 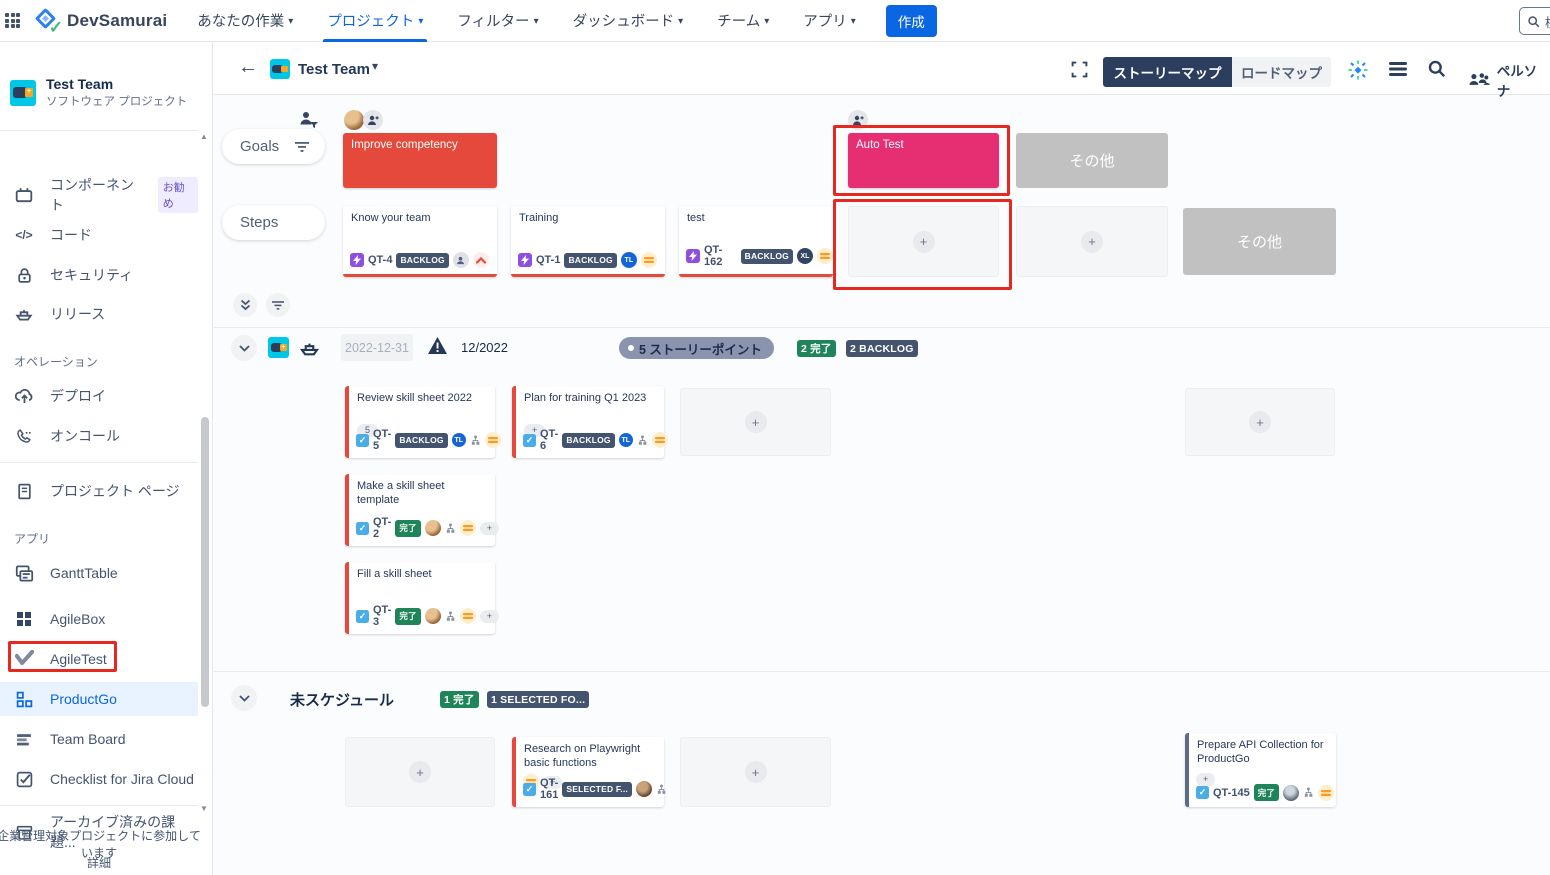 I want to click on menu-icon, so click(x=1398, y=69).